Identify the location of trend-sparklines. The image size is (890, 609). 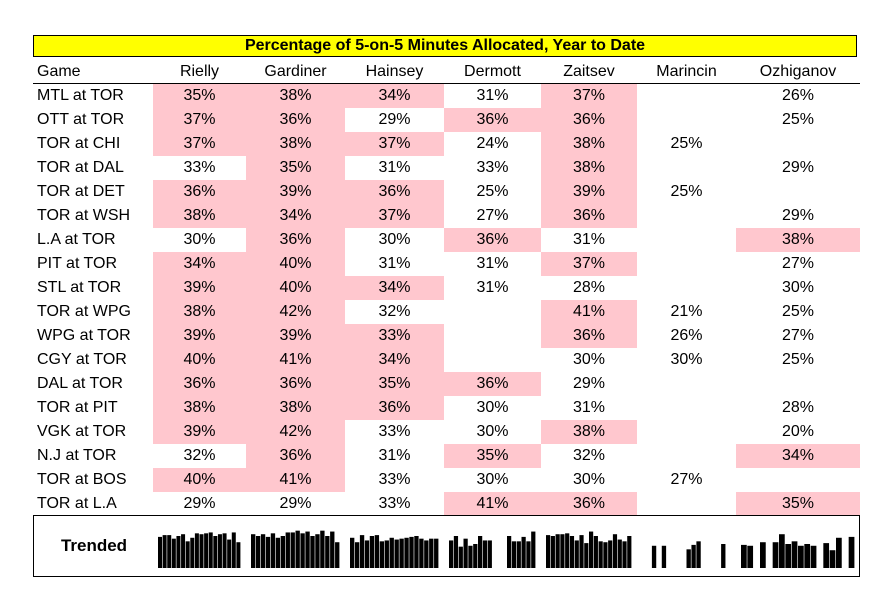
(506, 549).